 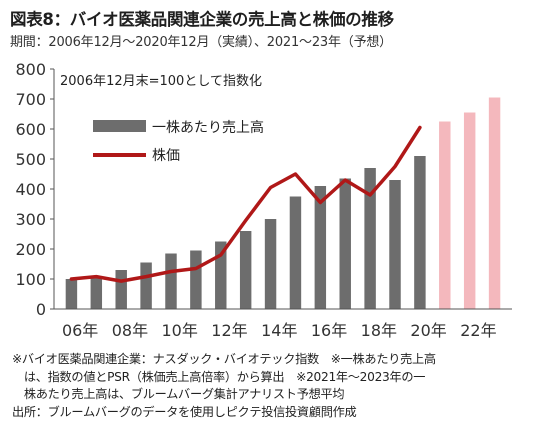 What do you see at coordinates (229, 330) in the screenshot?
I see `x-tick-label: 12年` at bounding box center [229, 330].